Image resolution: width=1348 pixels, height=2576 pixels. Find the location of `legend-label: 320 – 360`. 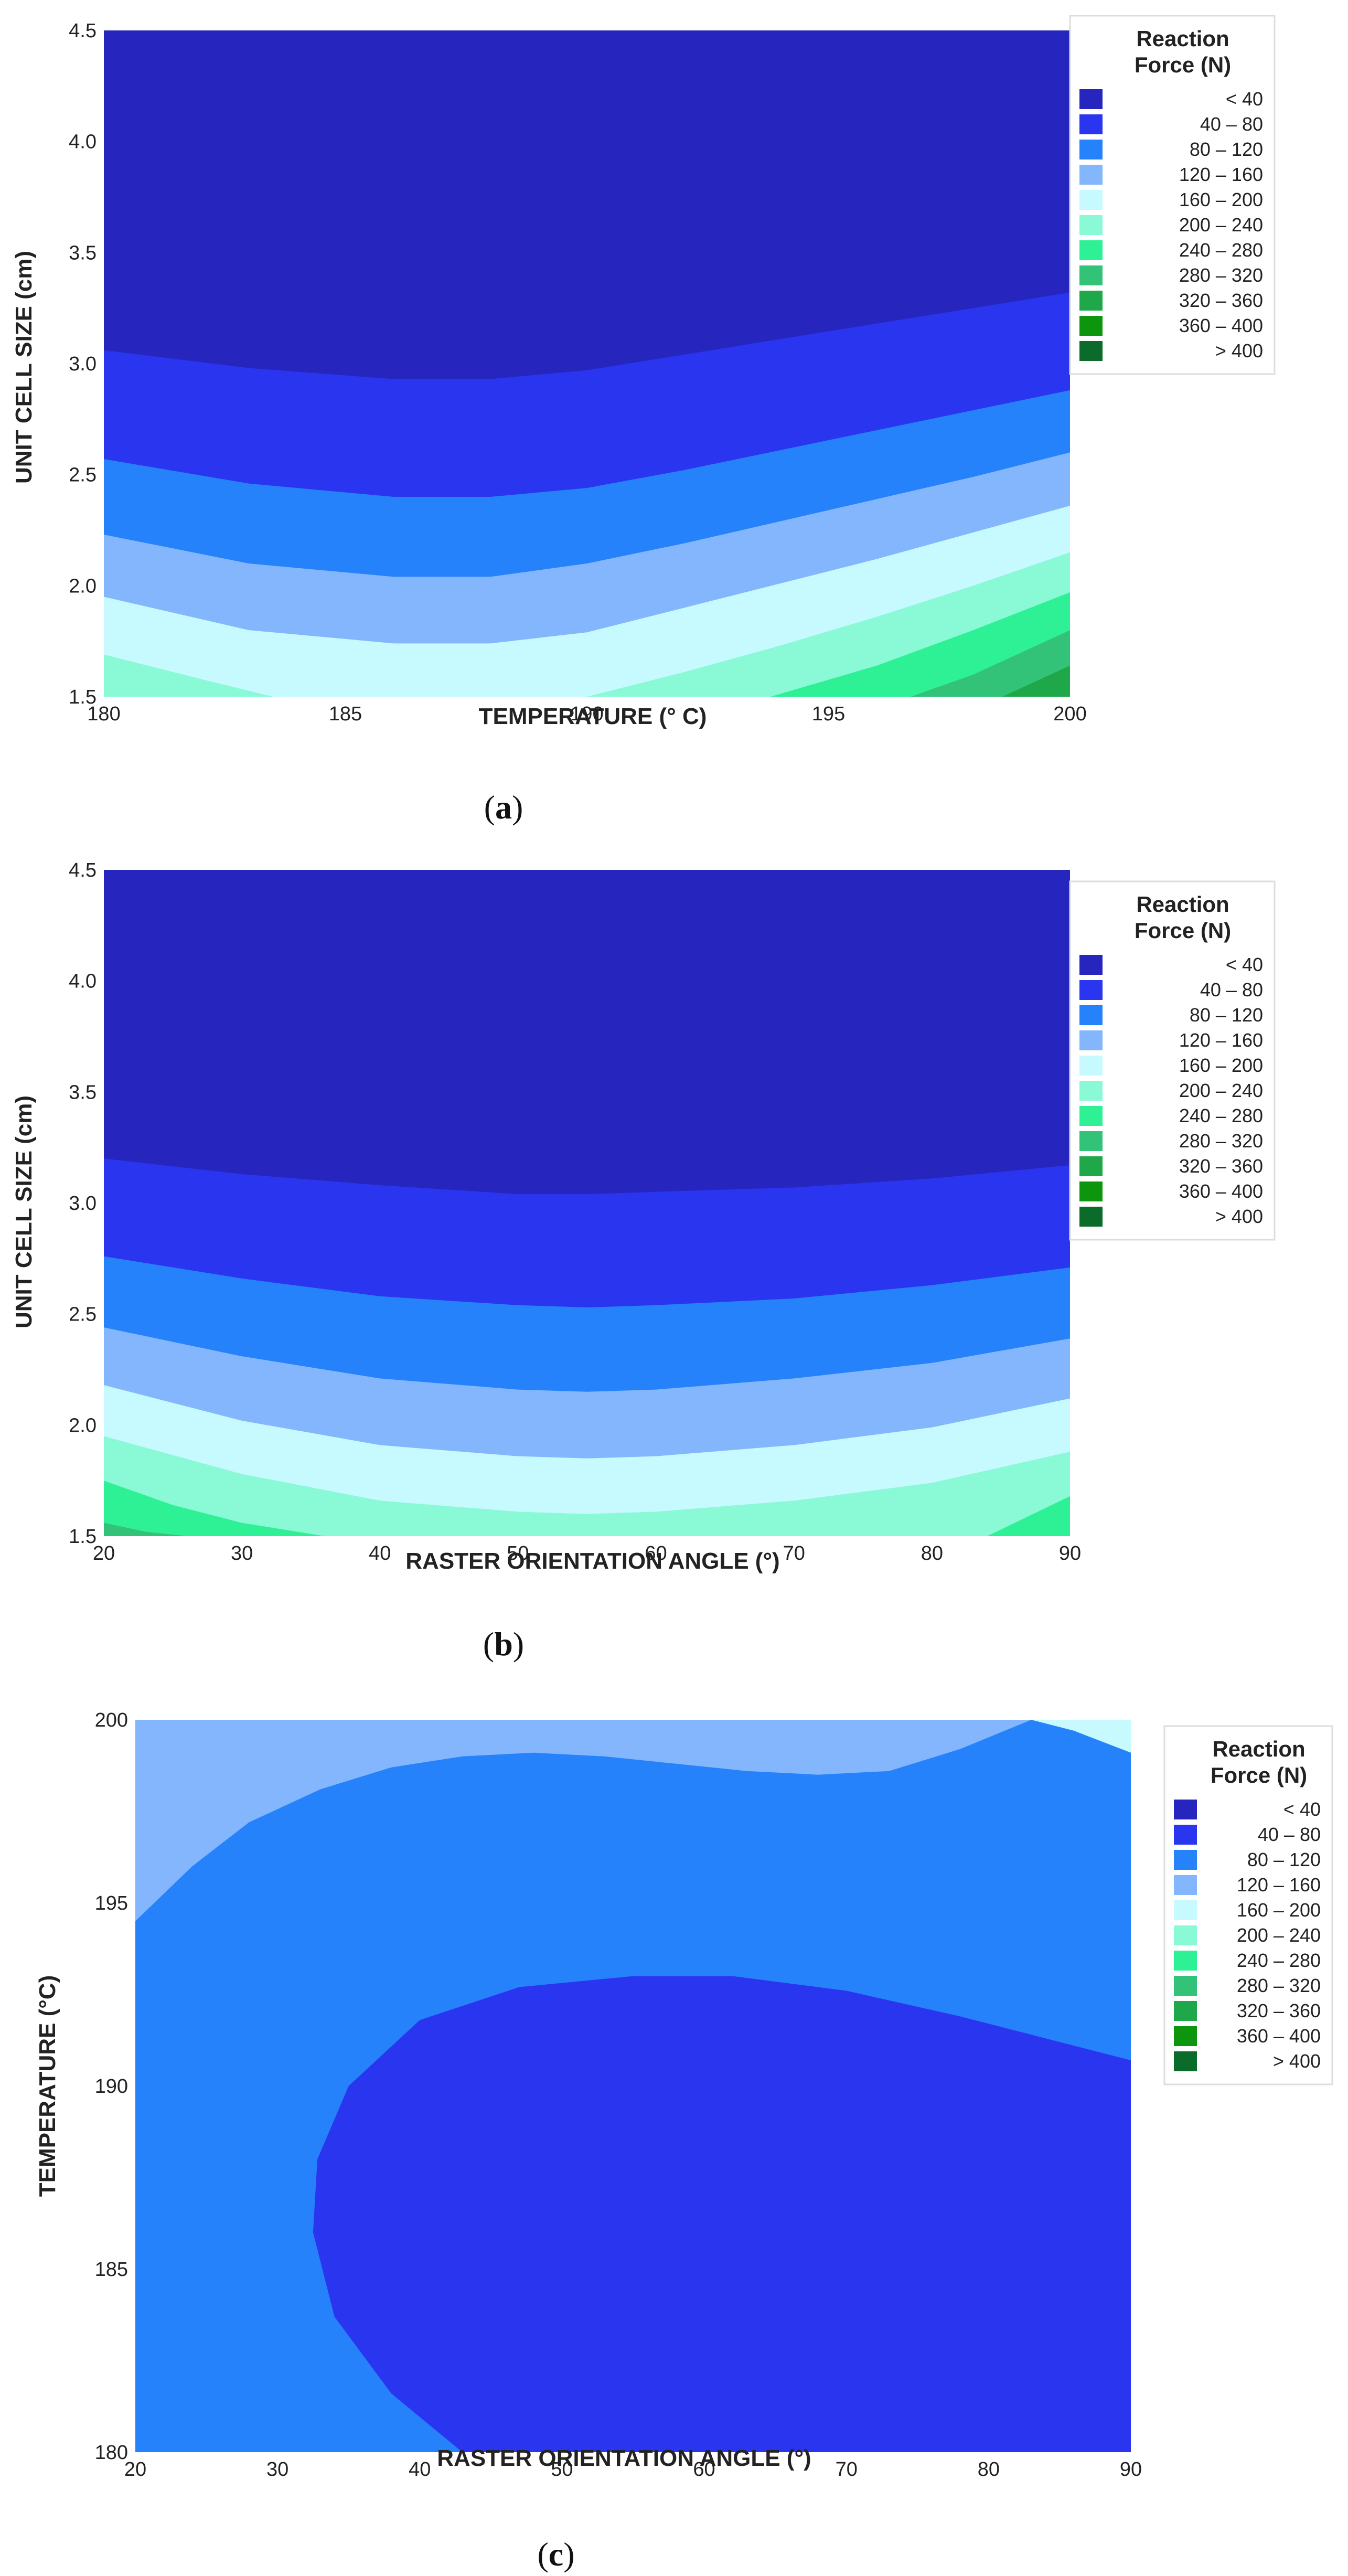

legend-label: 320 – 360 is located at coordinates (1221, 300).